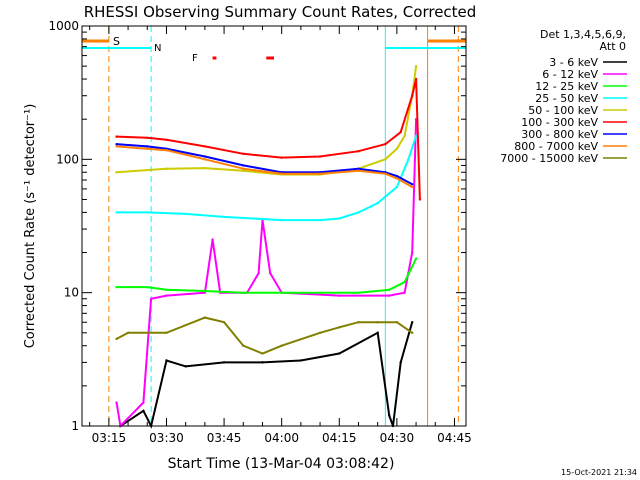 The height and width of the screenshot is (480, 640). I want to click on legend-label: 50 - 100 keV, so click(563, 110).